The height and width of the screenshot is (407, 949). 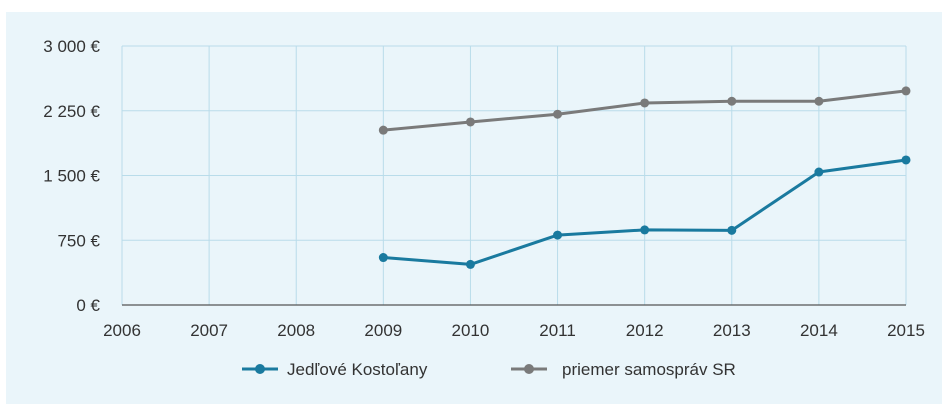 I want to click on legend: Jedľové Kostoľany priemer samospráv SR, so click(x=489, y=369).